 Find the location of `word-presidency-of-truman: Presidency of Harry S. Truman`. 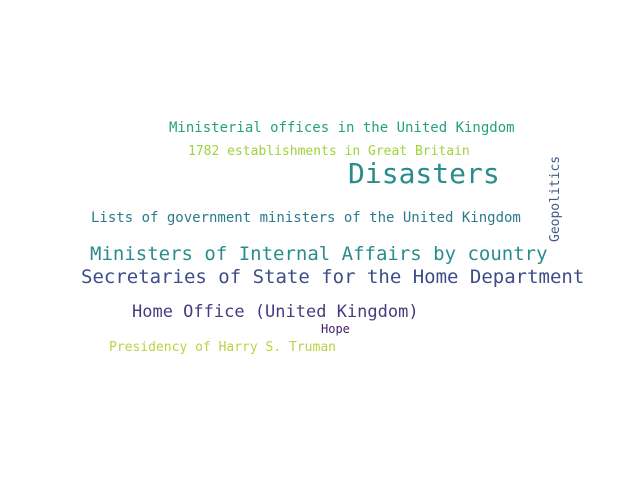

word-presidency-of-truman: Presidency of Harry S. Truman is located at coordinates (222, 347).